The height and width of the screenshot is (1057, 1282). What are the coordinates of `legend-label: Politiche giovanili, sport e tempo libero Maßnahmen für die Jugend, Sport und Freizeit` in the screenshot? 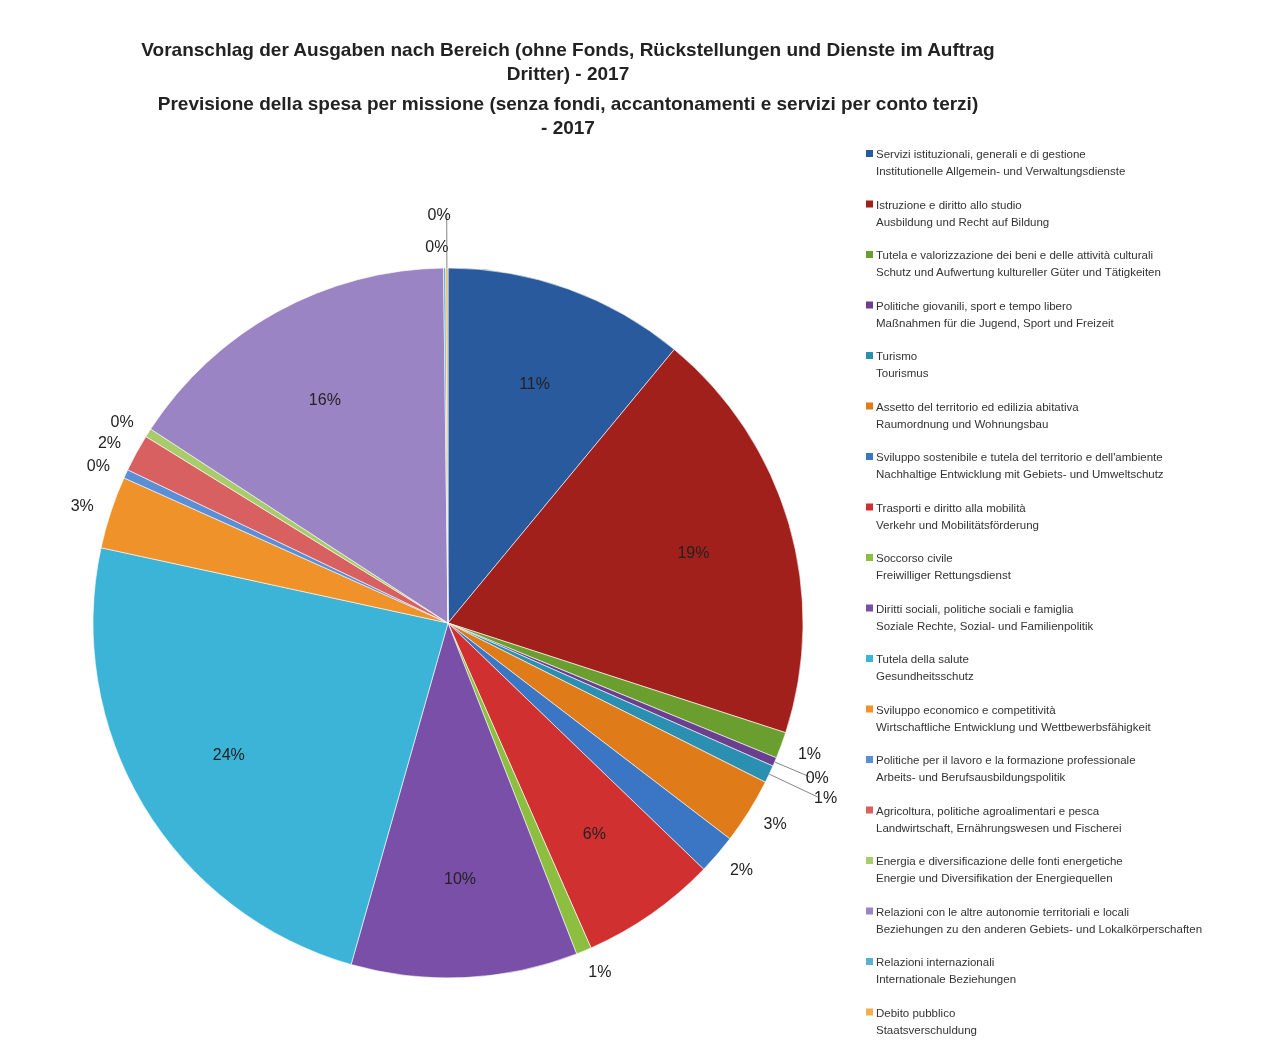 It's located at (995, 314).